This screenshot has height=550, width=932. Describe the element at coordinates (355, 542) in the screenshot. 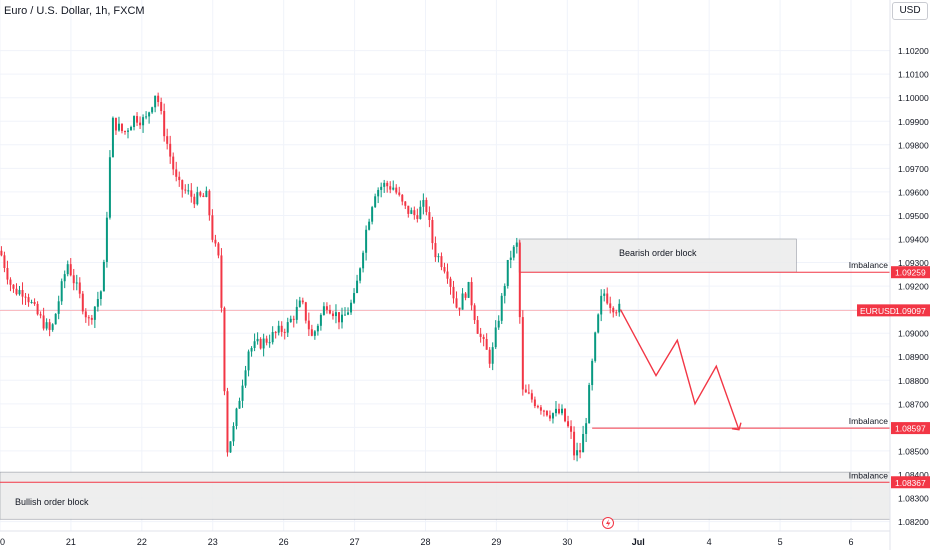

I see `x-tick-label: 27` at that location.